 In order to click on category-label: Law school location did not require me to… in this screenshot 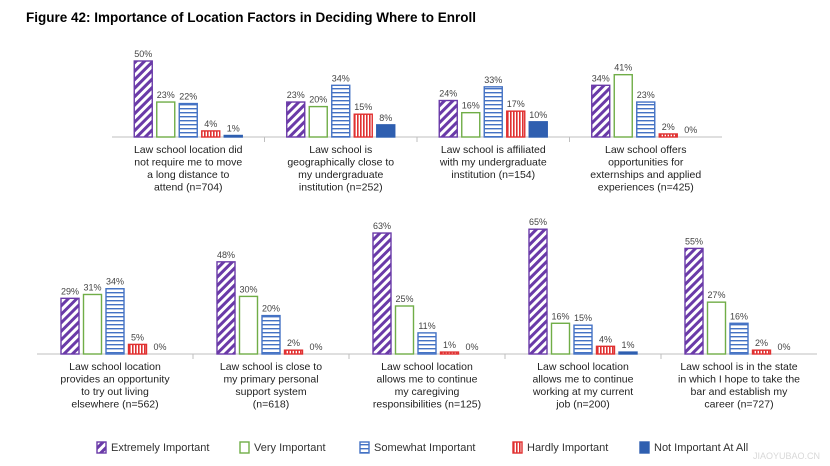, I will do `click(188, 169)`.